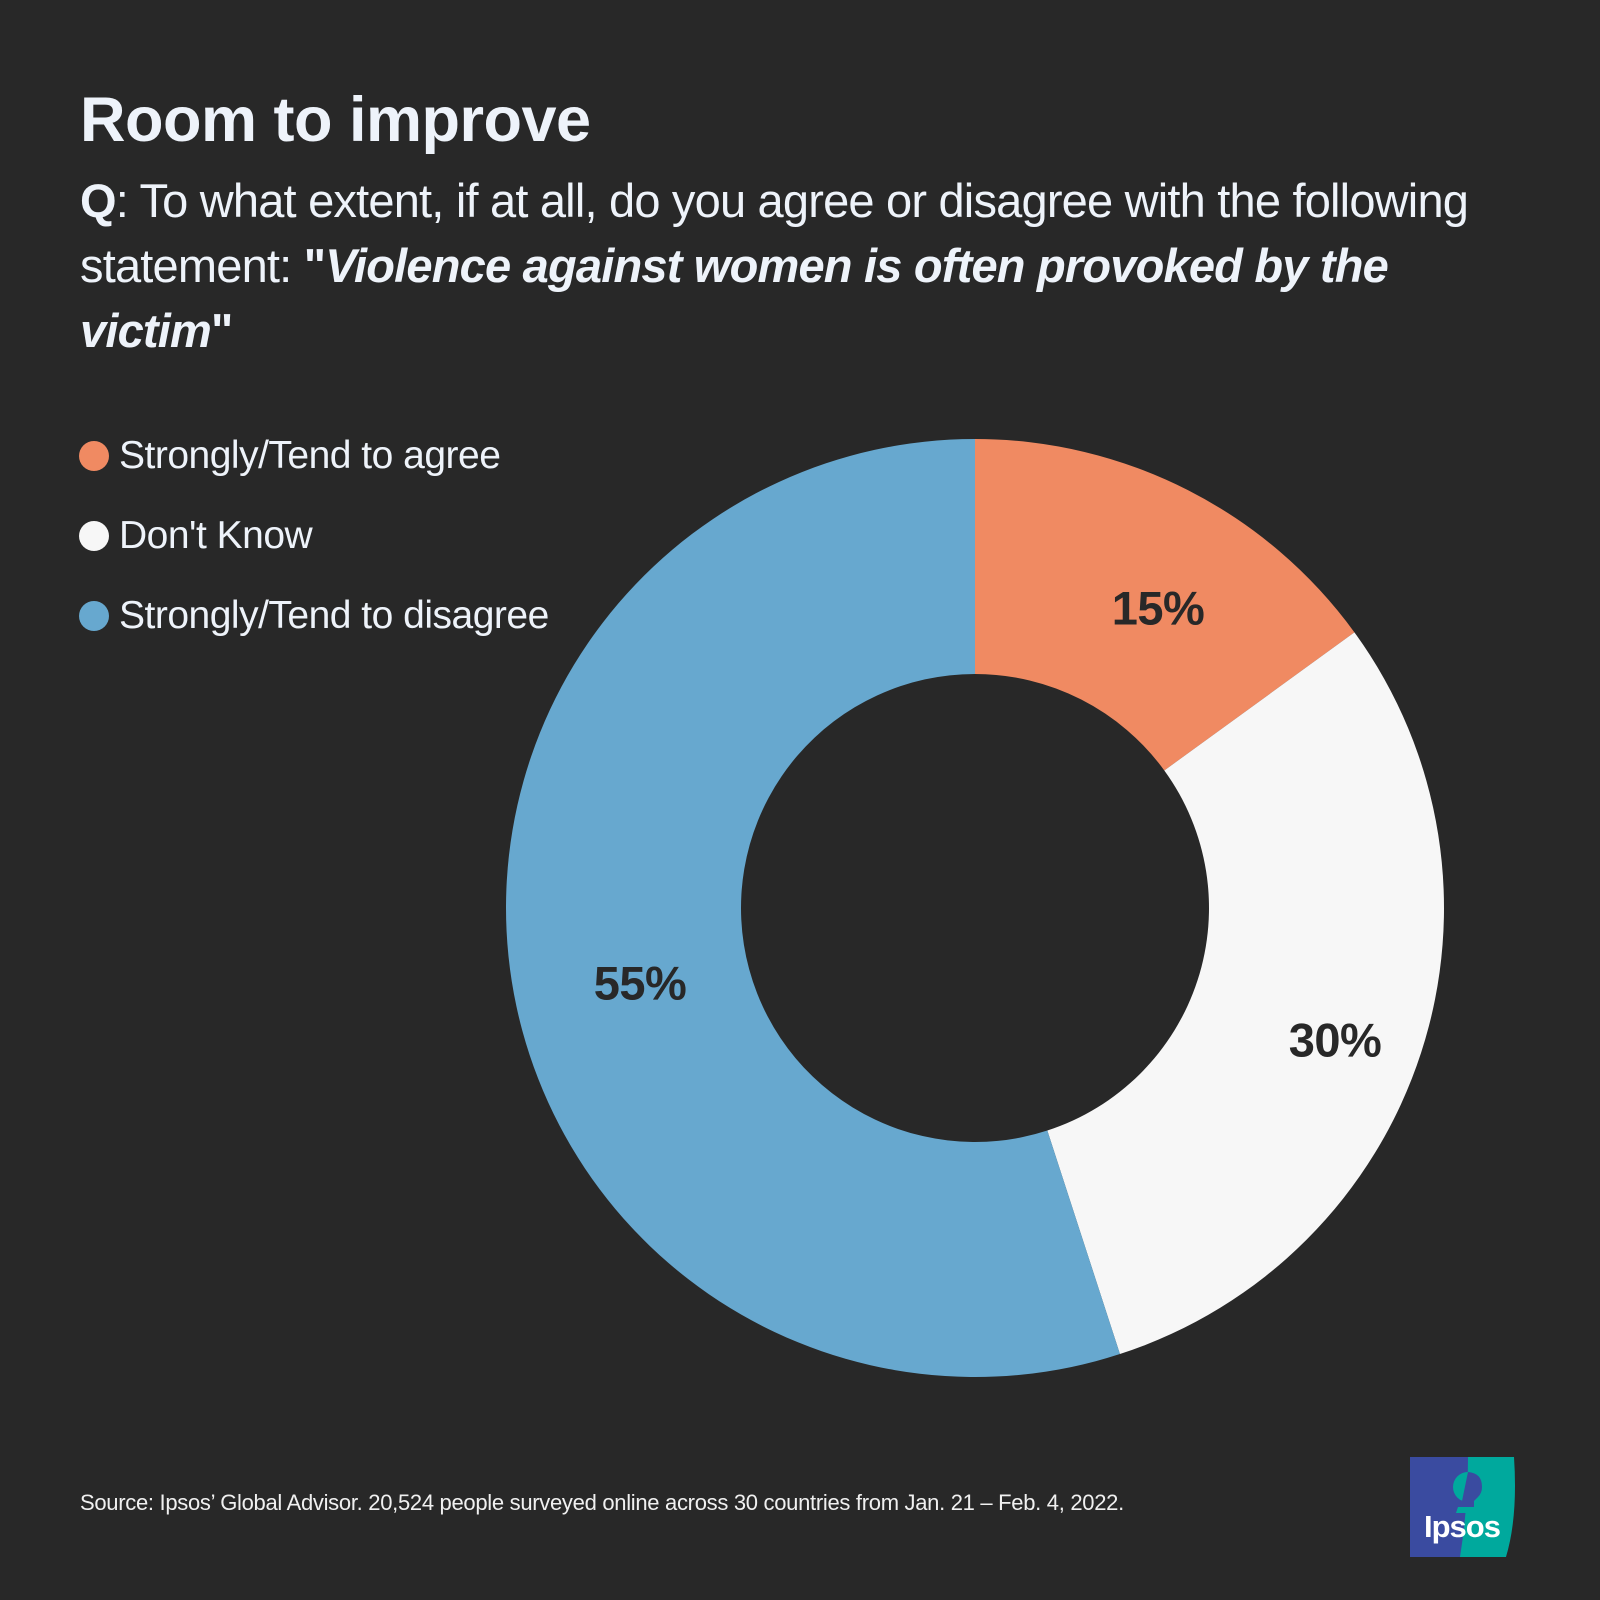 Image resolution: width=1600 pixels, height=1600 pixels. What do you see at coordinates (94, 456) in the screenshot?
I see `legend-dot-agree-icon` at bounding box center [94, 456].